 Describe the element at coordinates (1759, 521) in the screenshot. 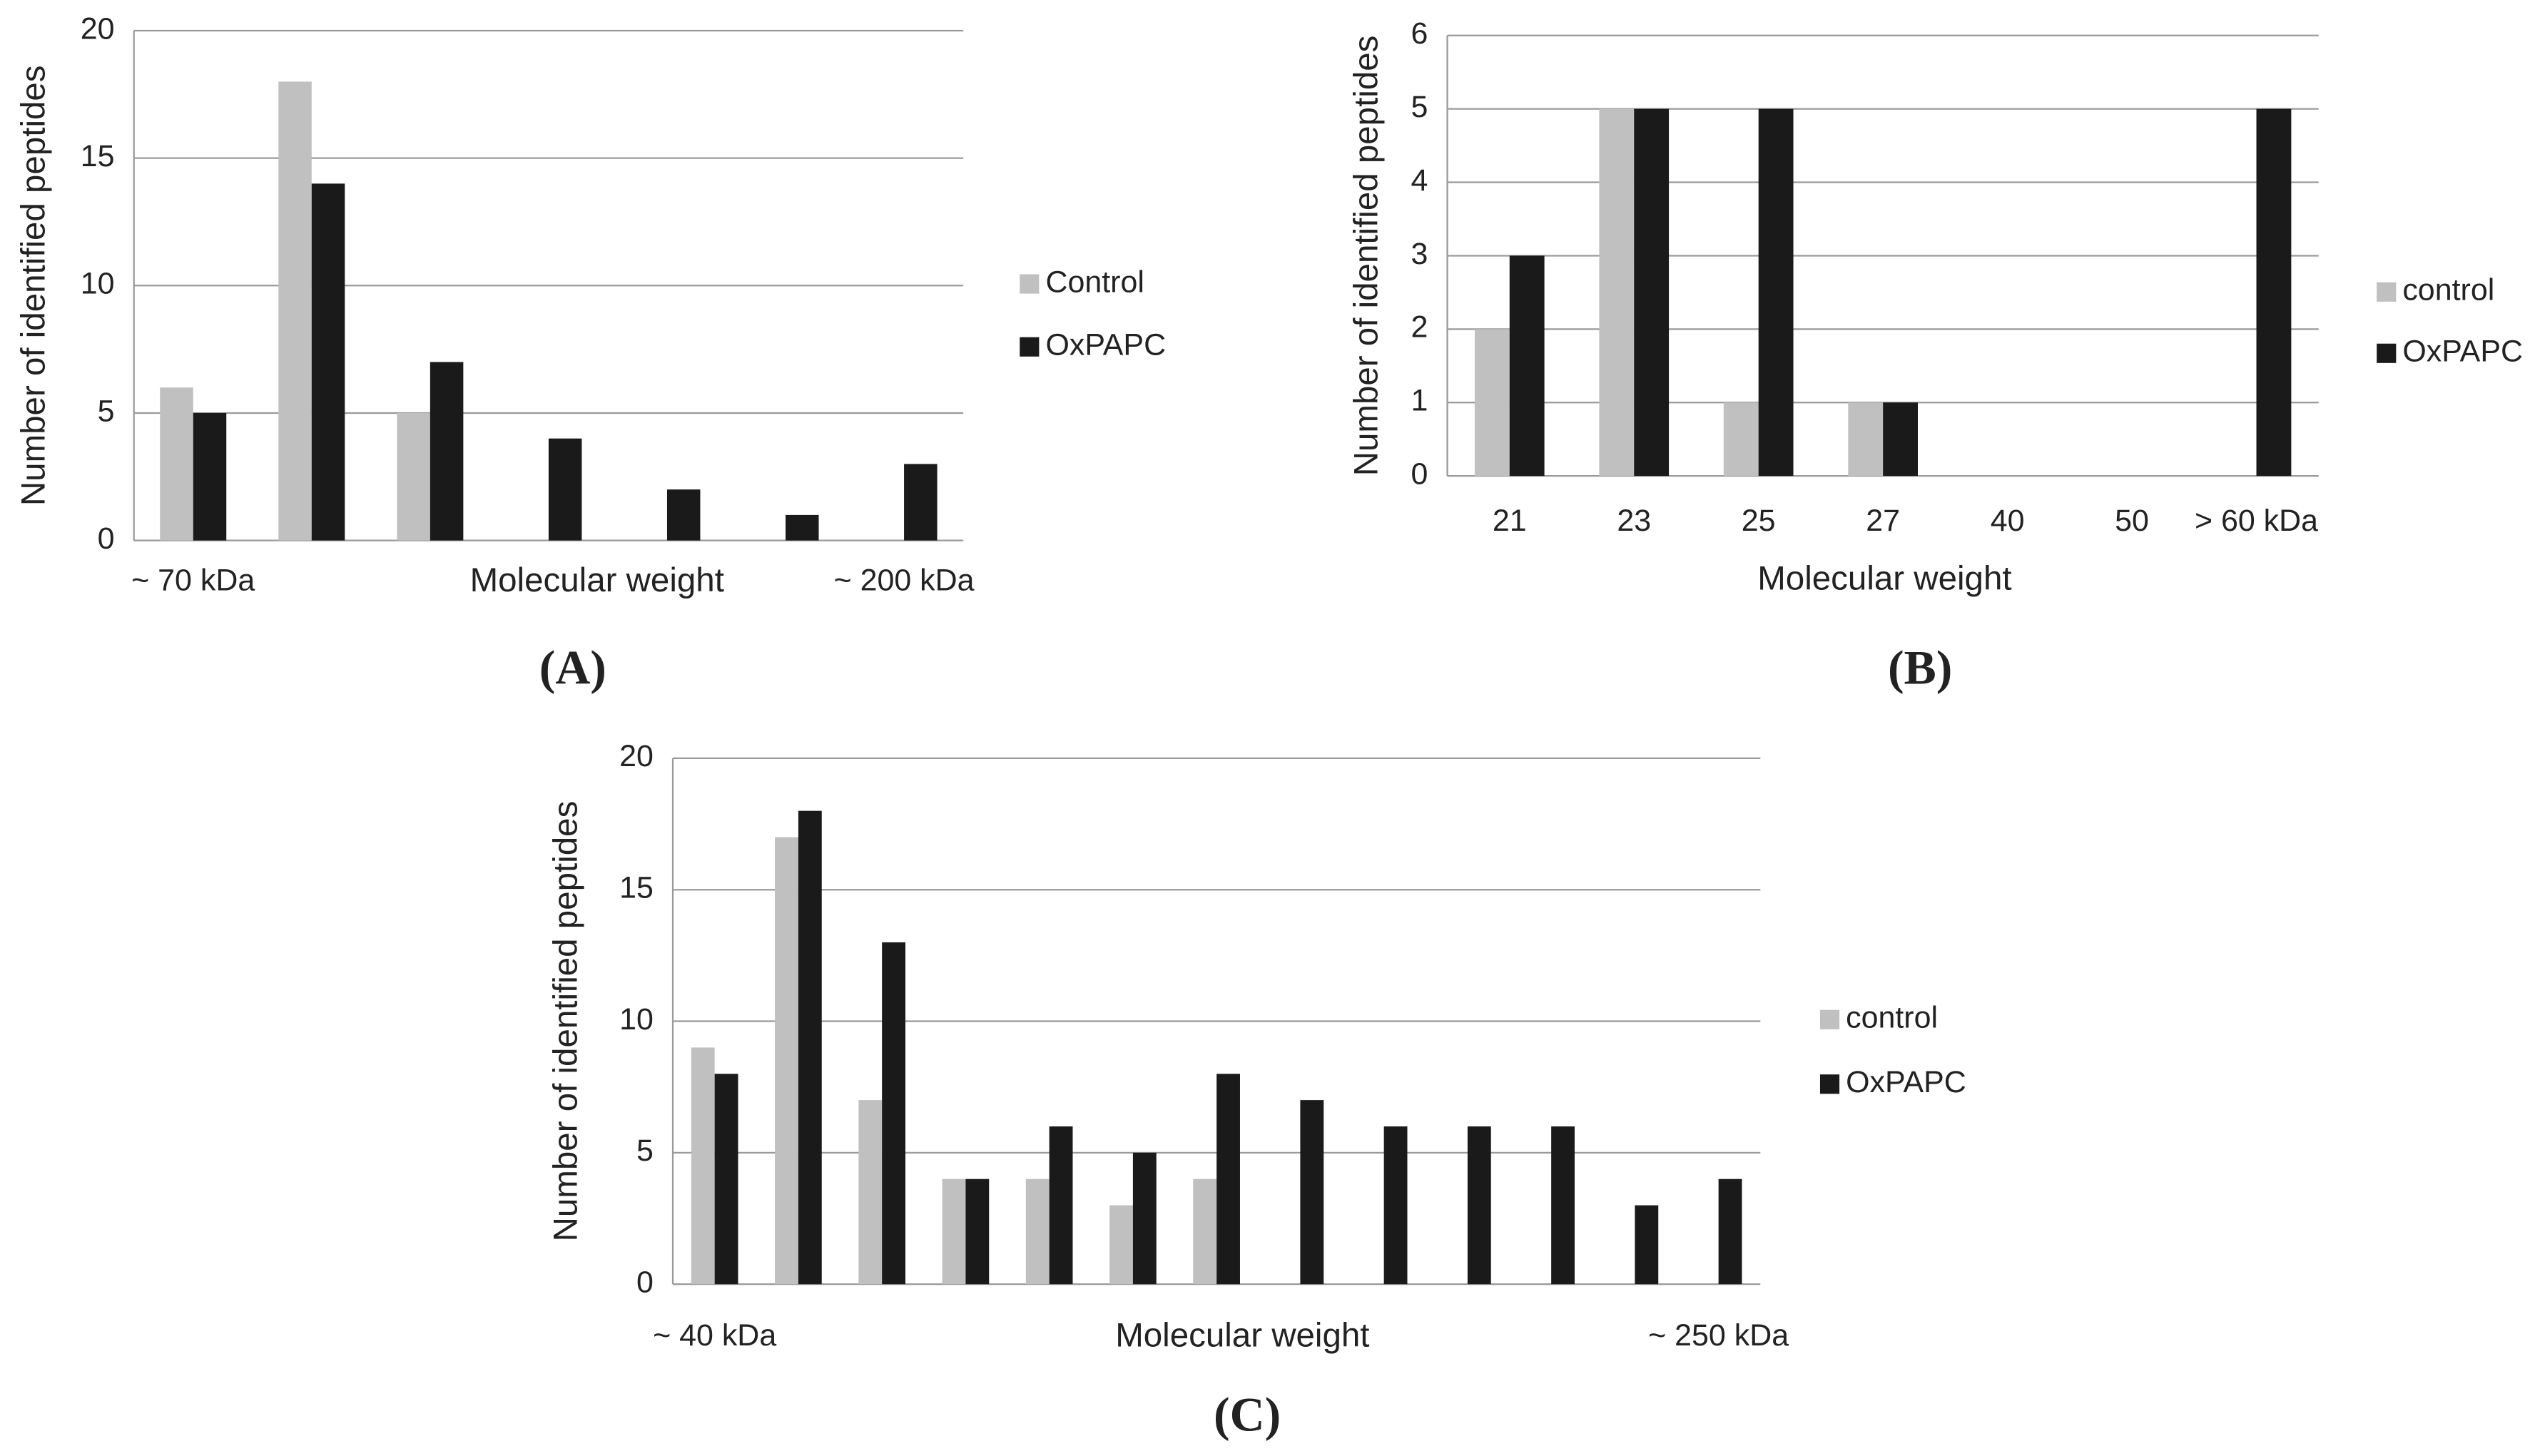

I see `x-tick-label: 25` at that location.